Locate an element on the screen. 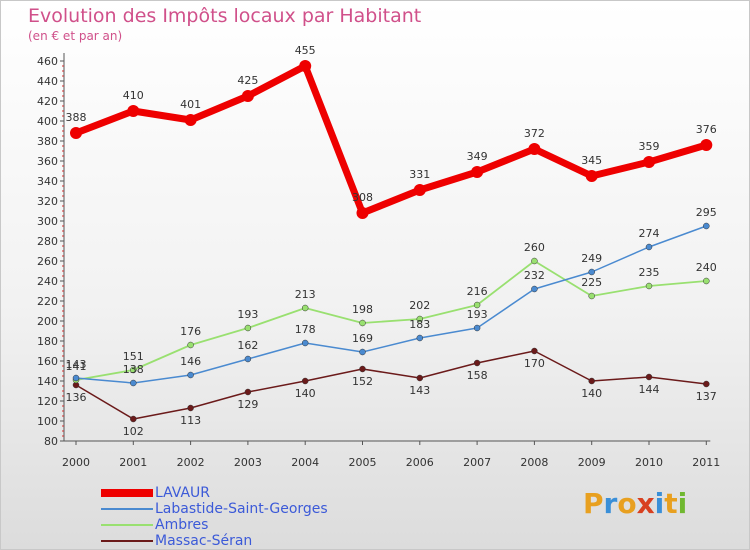 The width and height of the screenshot is (750, 550). data-label: 146 is located at coordinates (190, 361).